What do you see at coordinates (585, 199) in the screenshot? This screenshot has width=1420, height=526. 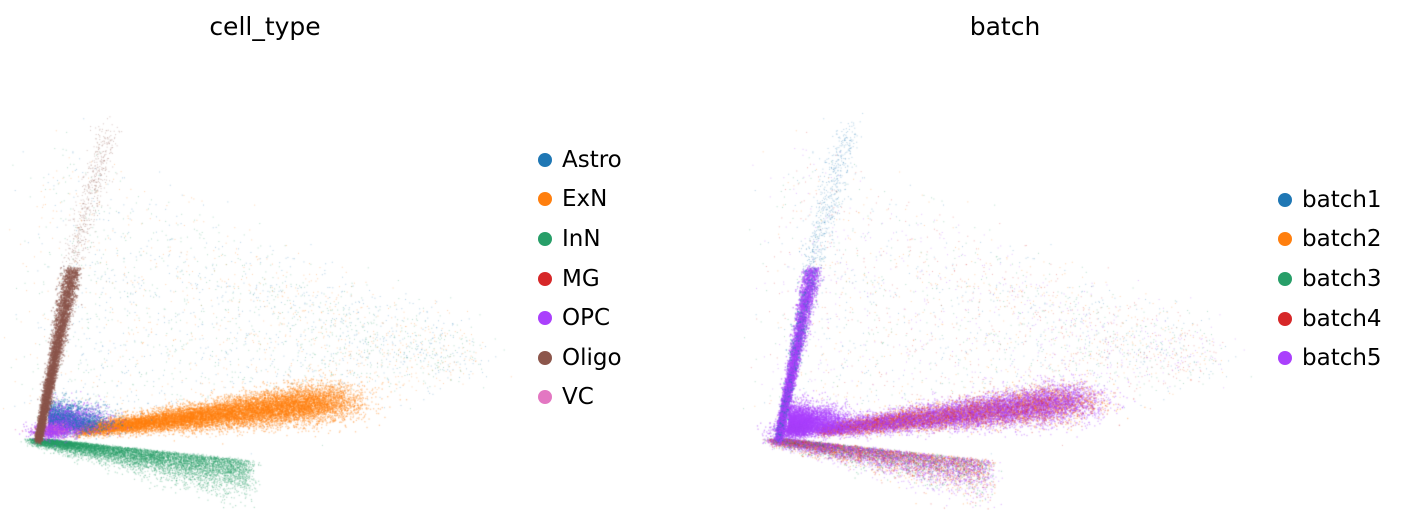 I see `legend-label: ExN` at bounding box center [585, 199].